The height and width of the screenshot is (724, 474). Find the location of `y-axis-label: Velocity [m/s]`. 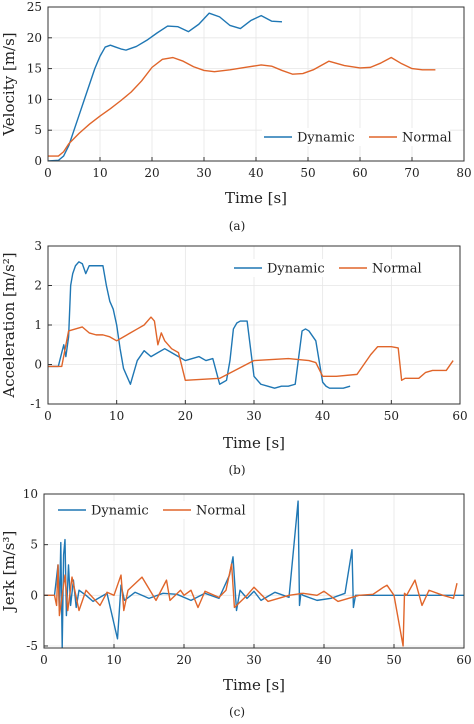

y-axis-label: Velocity [m/s] is located at coordinates (9, 84).